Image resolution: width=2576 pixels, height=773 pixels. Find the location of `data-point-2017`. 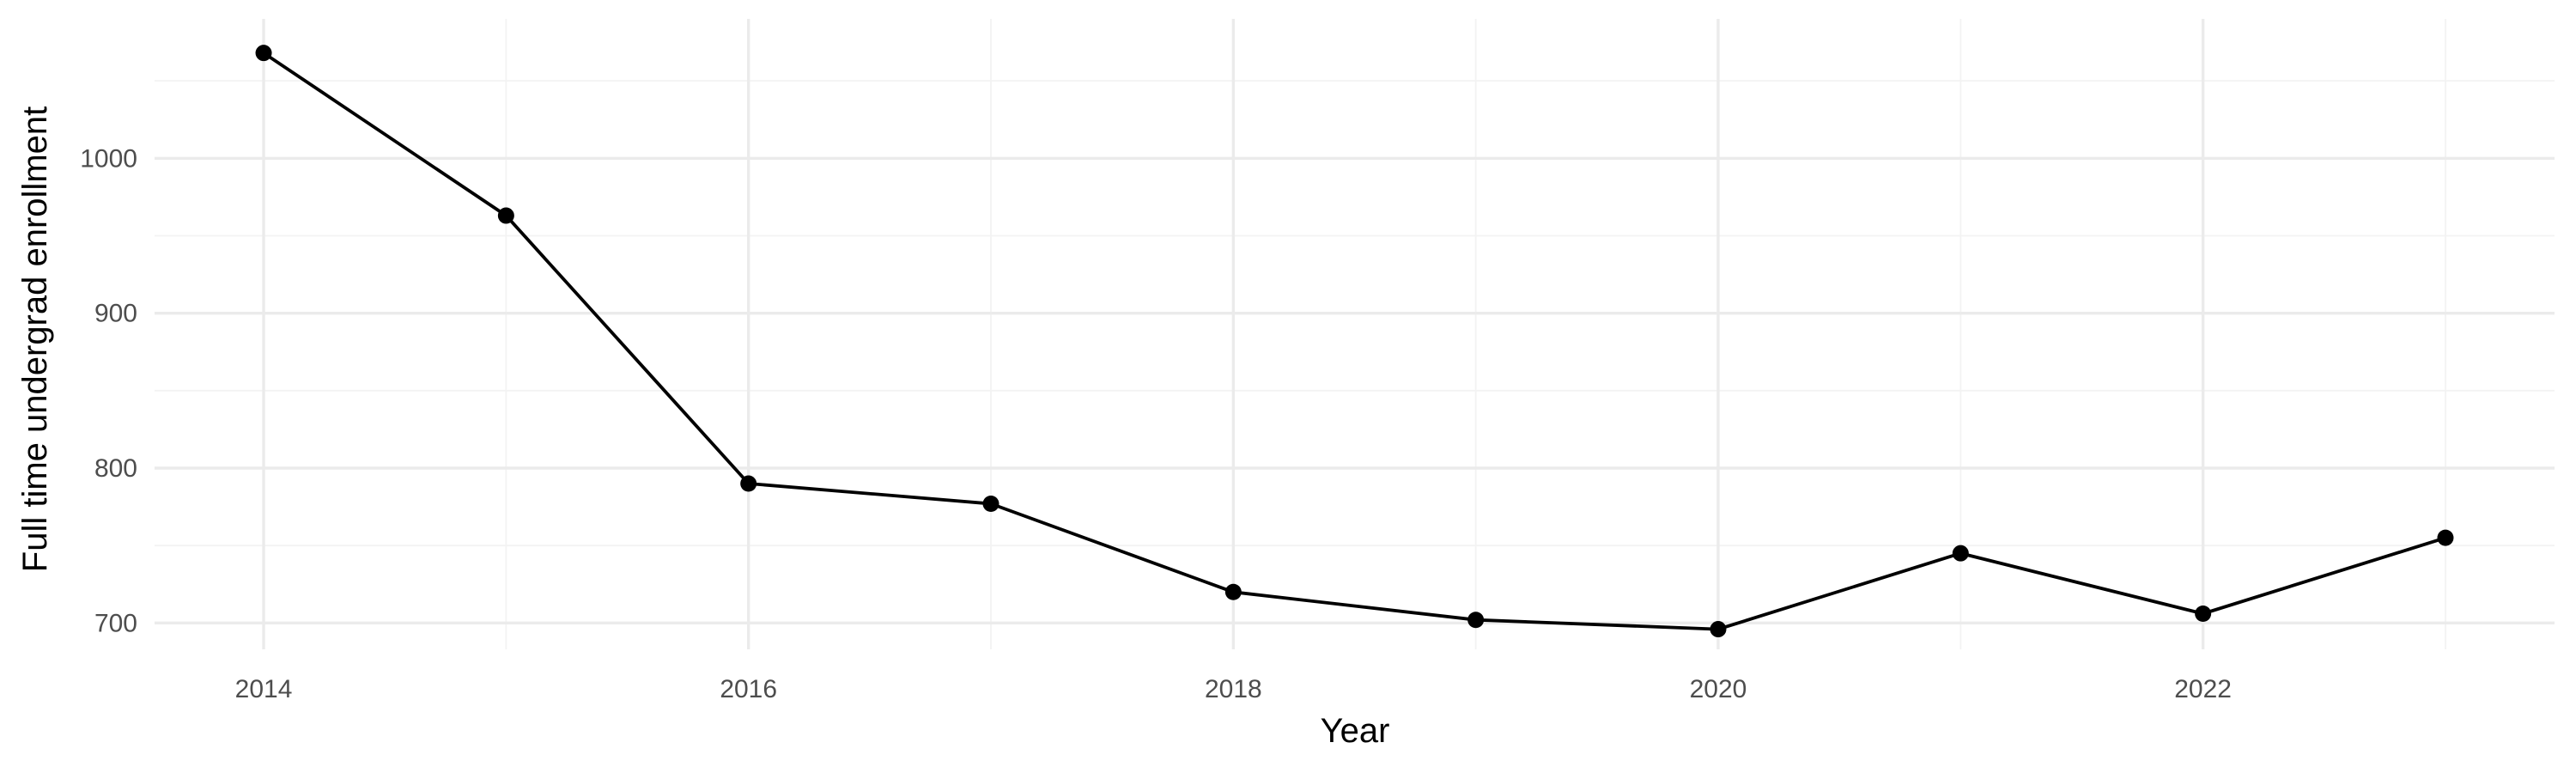

data-point-2017 is located at coordinates (991, 503).